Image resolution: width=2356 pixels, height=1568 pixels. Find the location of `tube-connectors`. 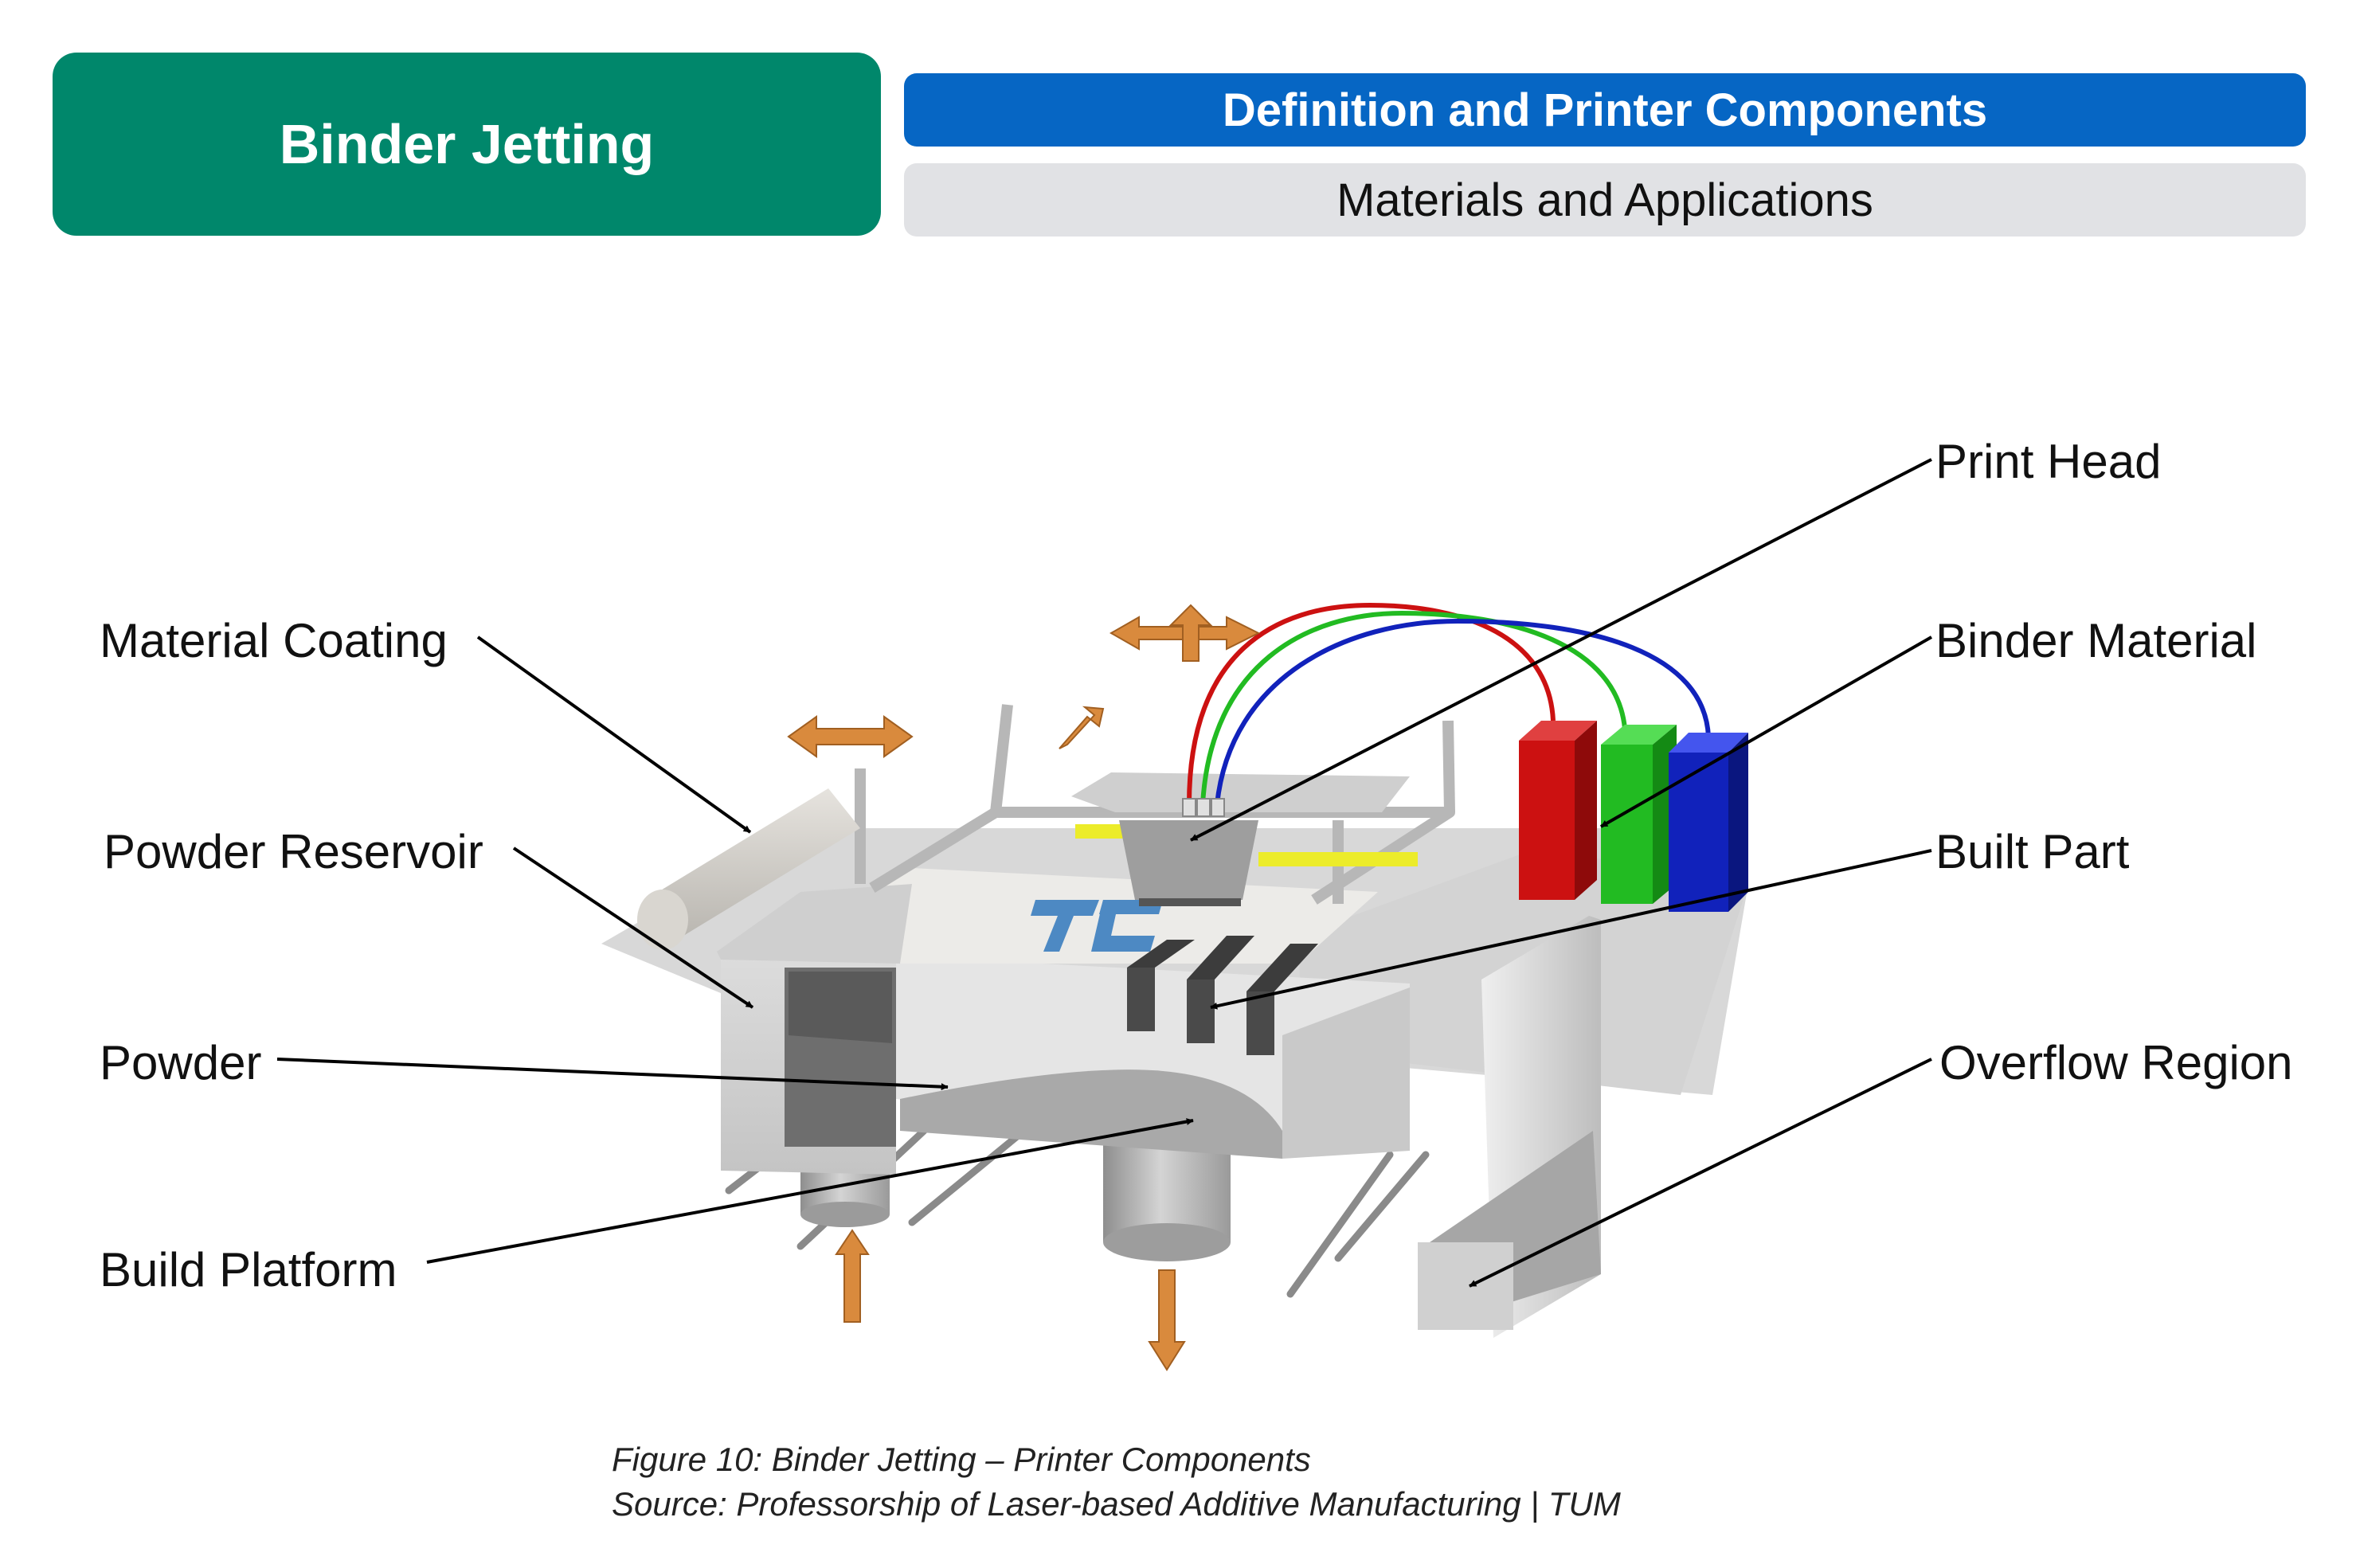

tube-connectors is located at coordinates (1203, 807).